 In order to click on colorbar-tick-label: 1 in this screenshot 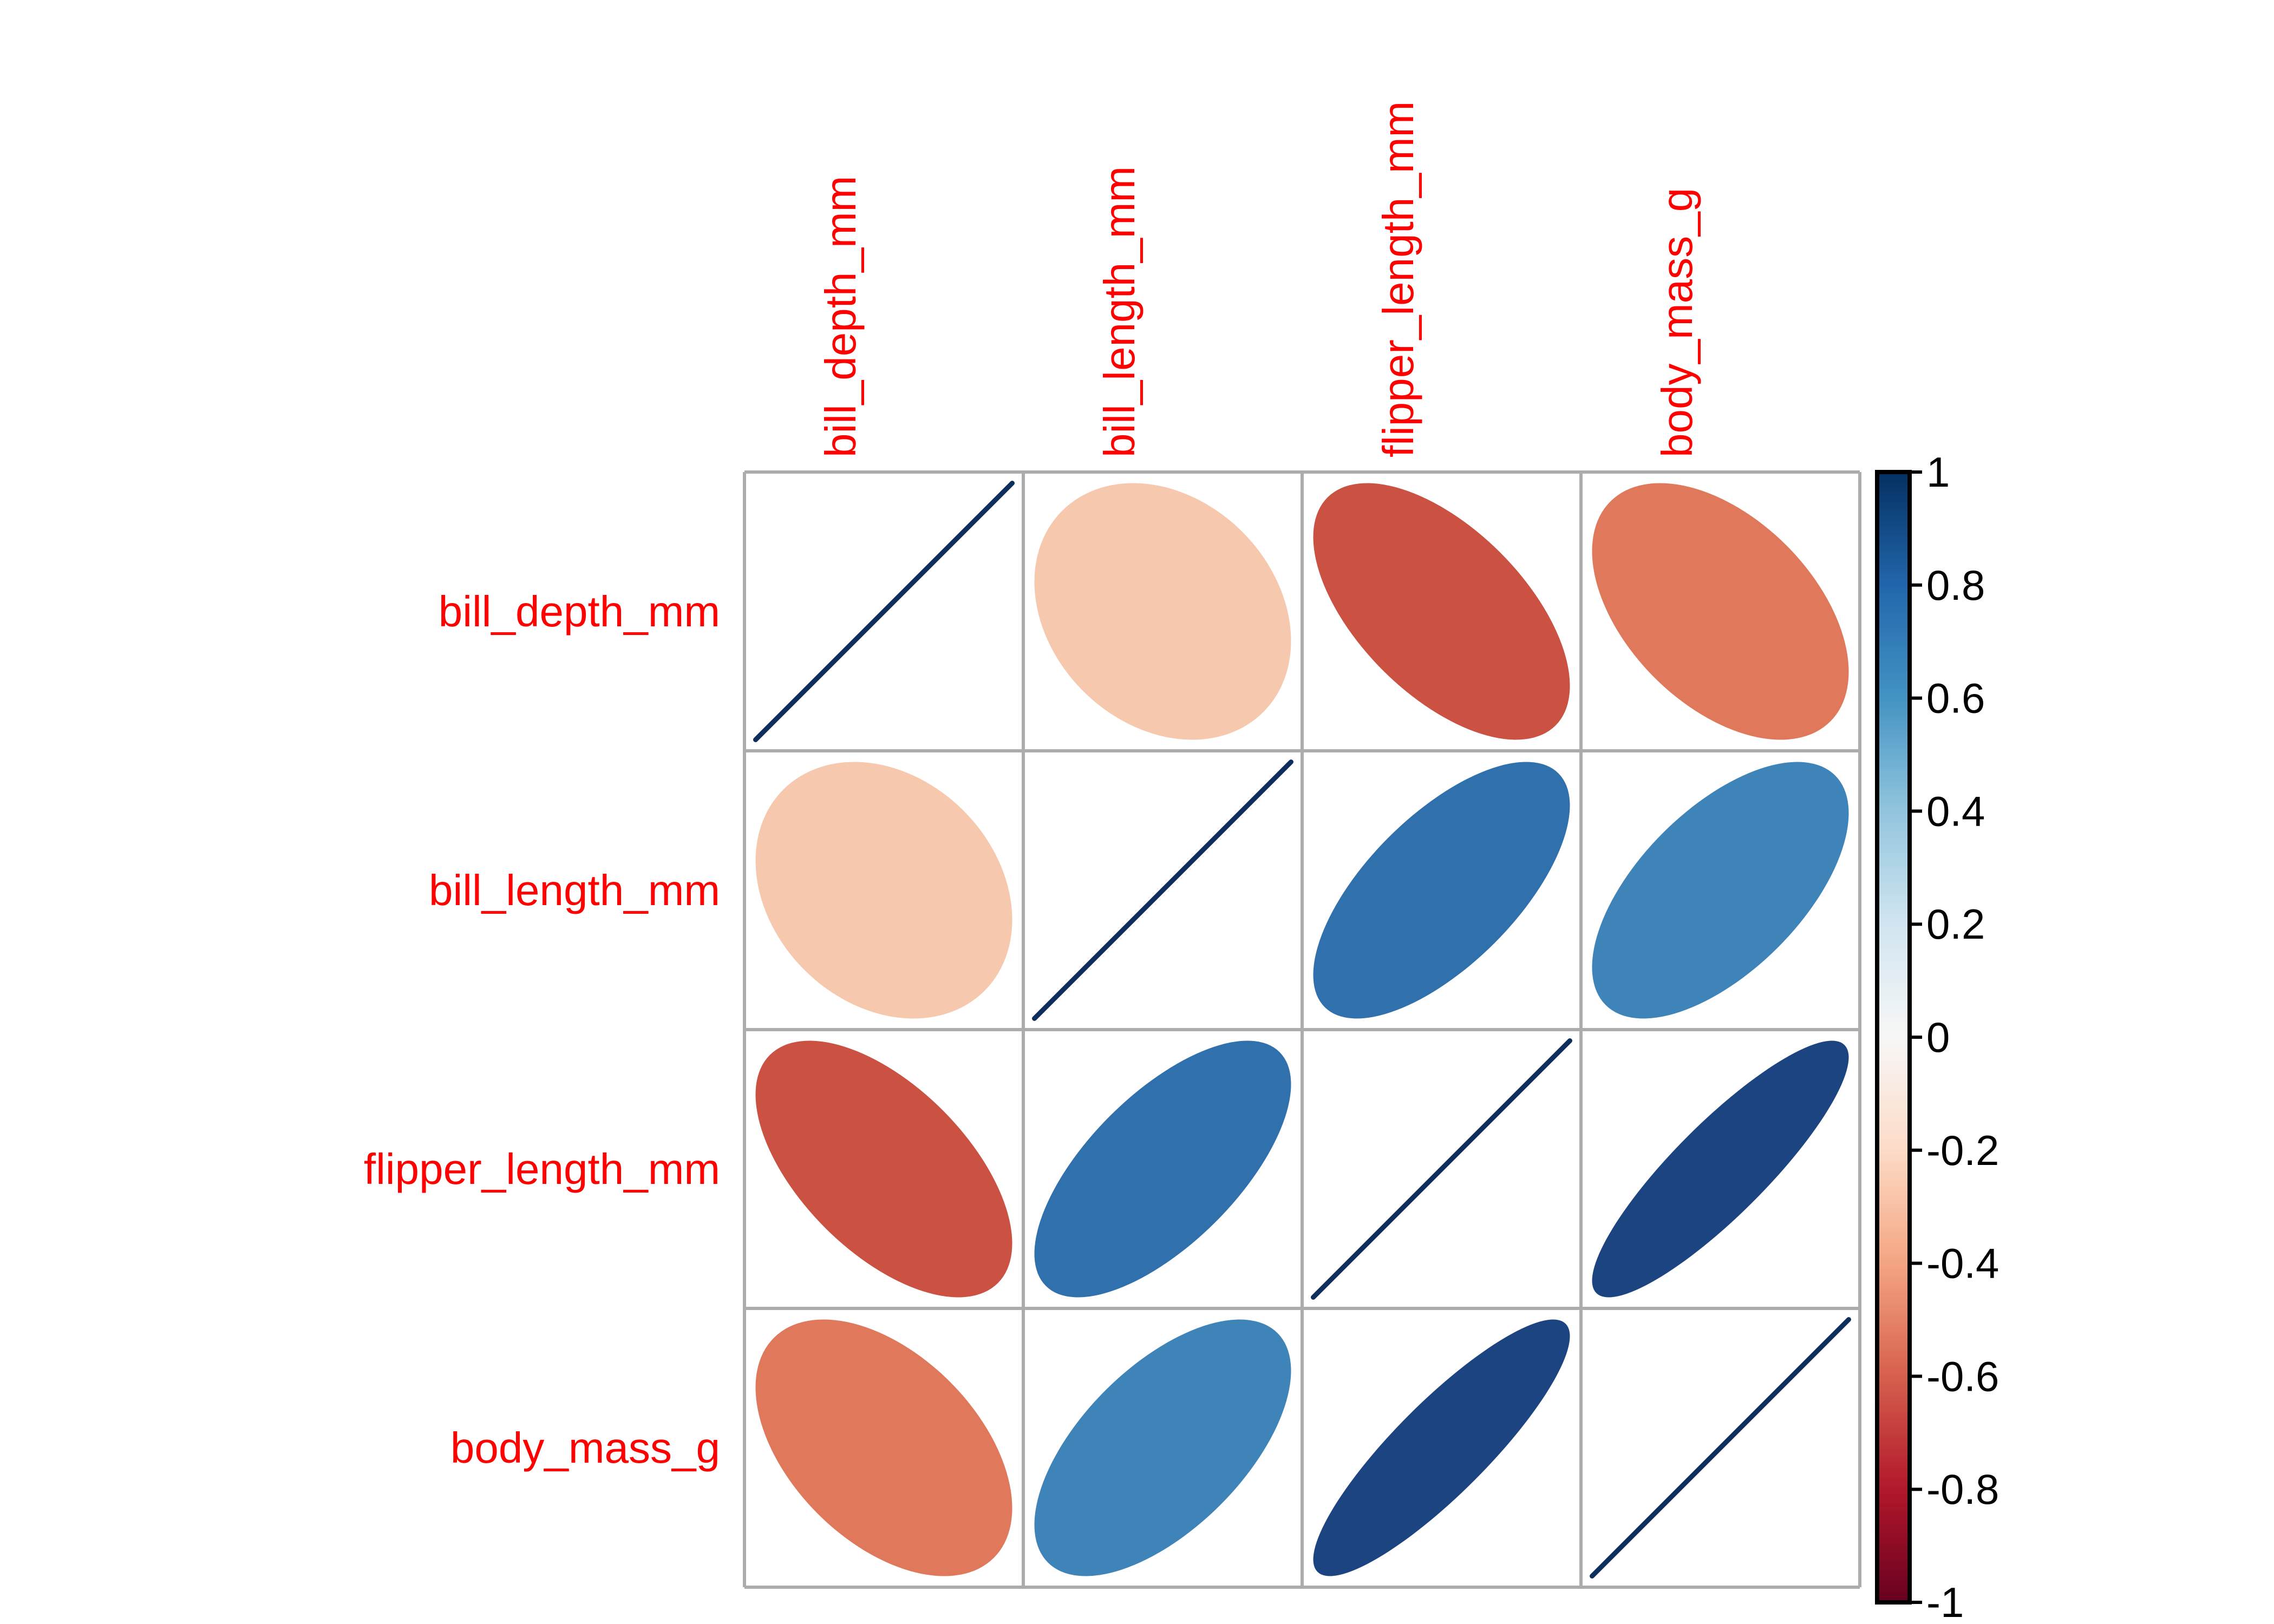, I will do `click(1938, 472)`.